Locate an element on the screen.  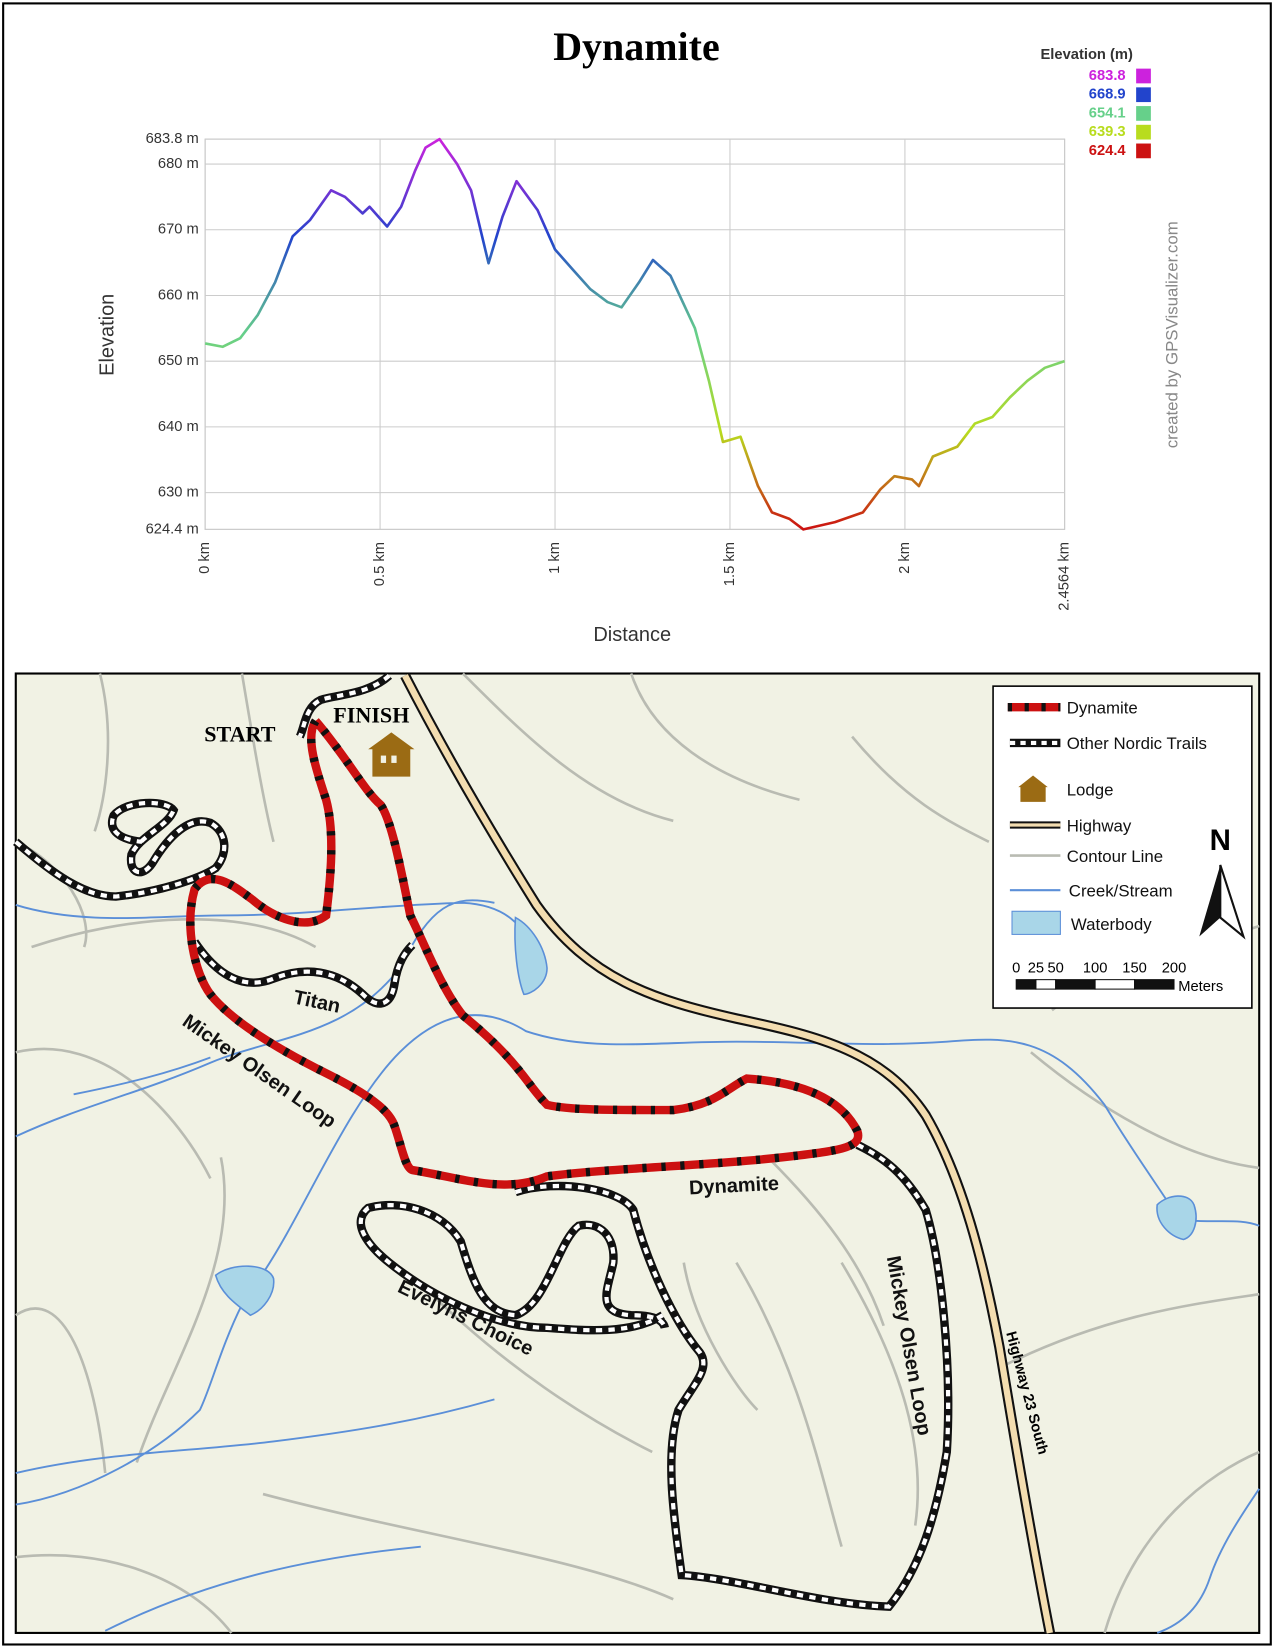
y-tick-label: 660 m is located at coordinates (178, 295).